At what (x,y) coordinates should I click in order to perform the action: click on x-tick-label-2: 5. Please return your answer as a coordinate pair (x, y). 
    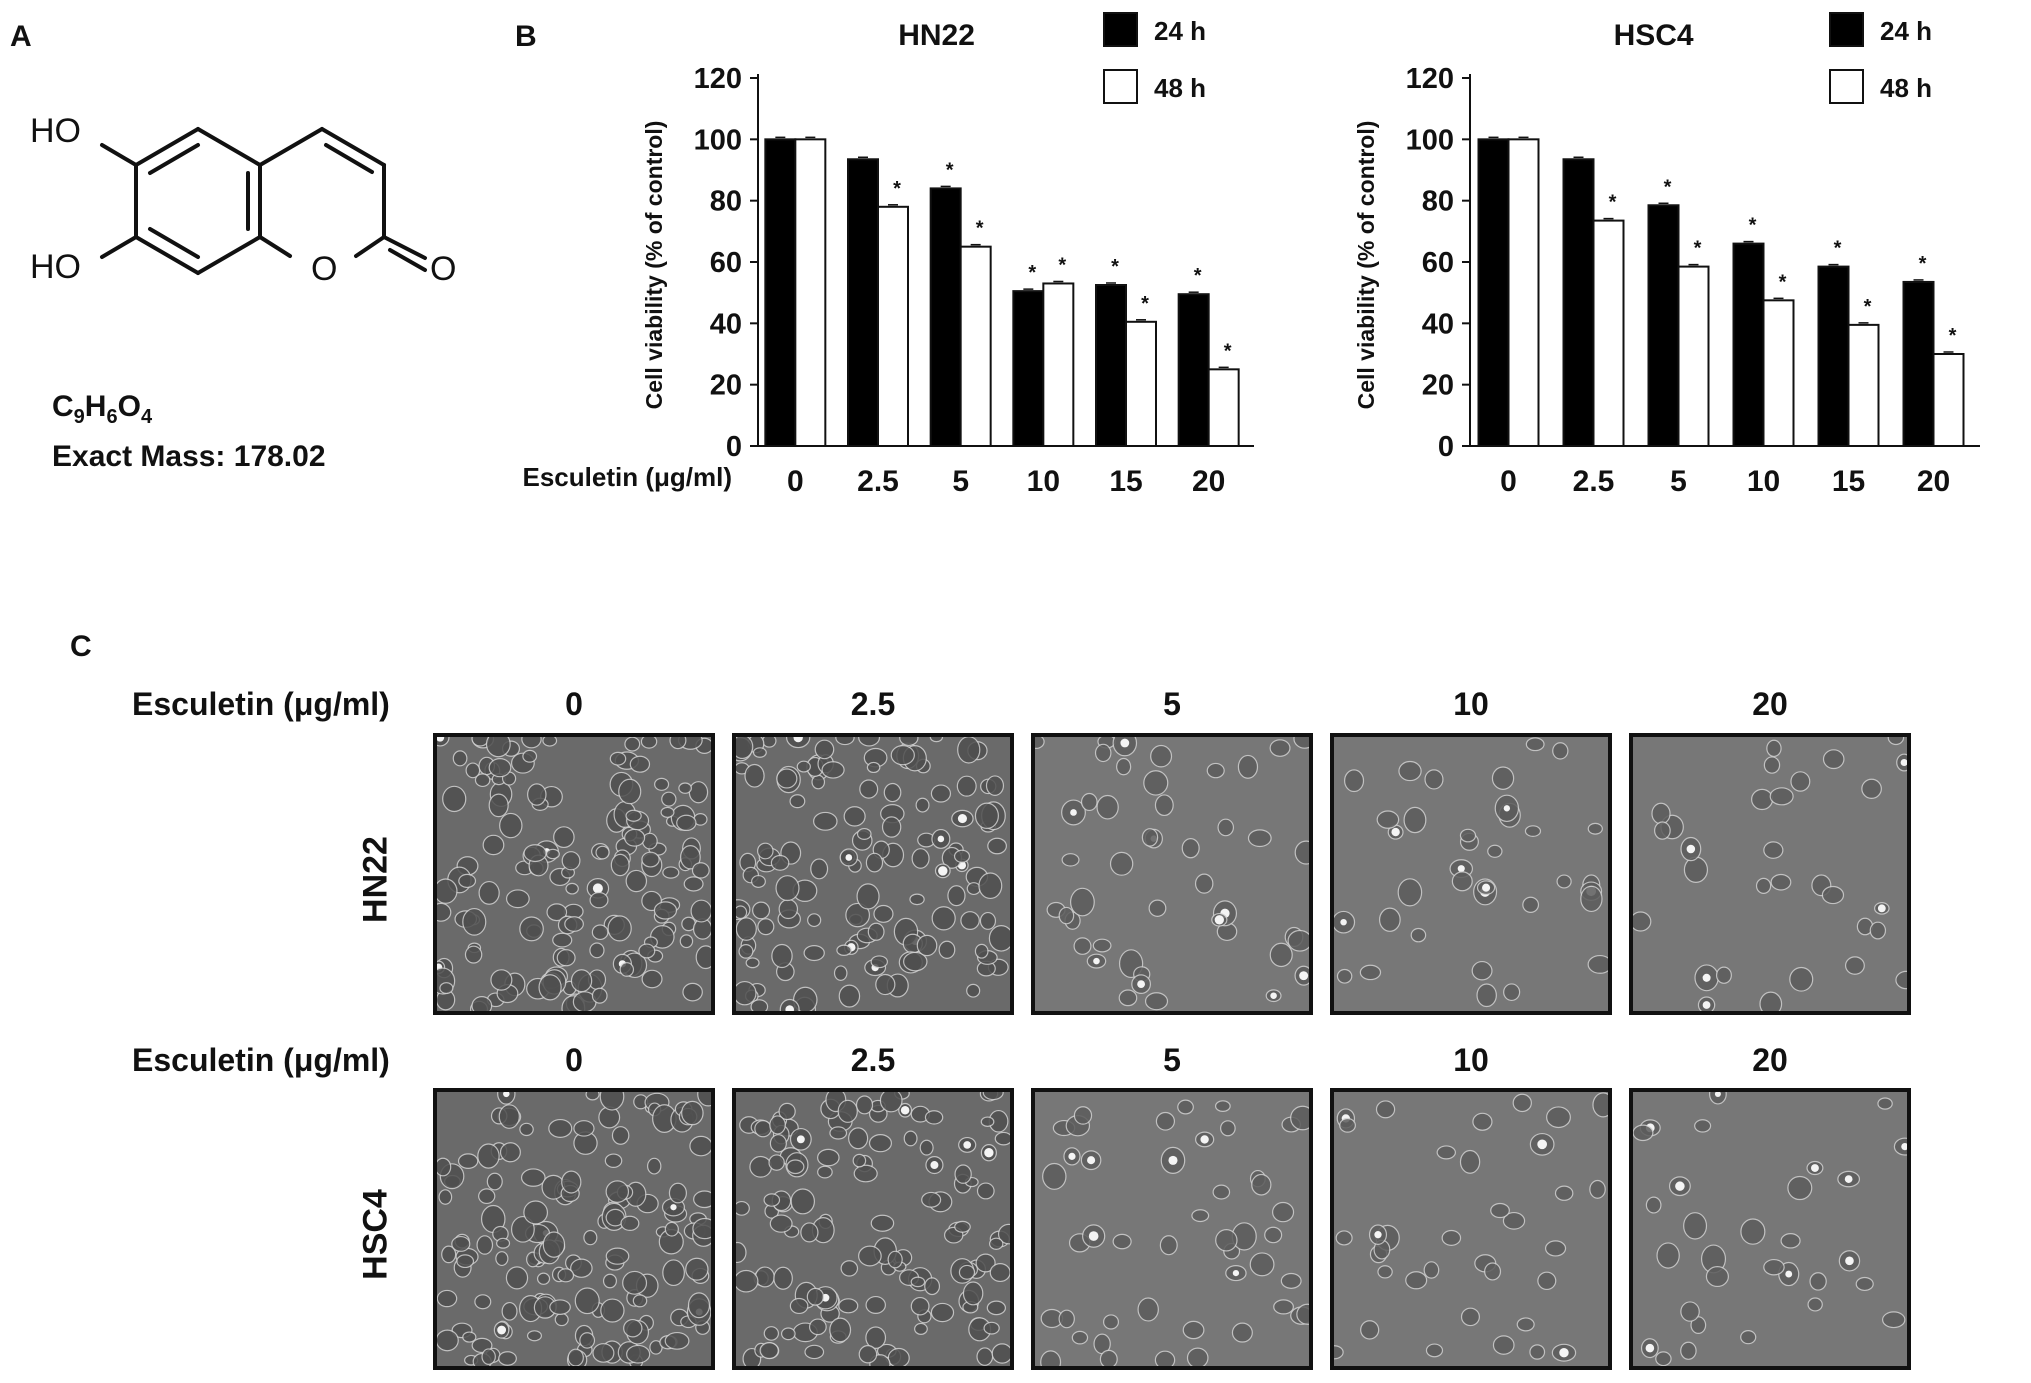
    Looking at the image, I should click on (960, 481).